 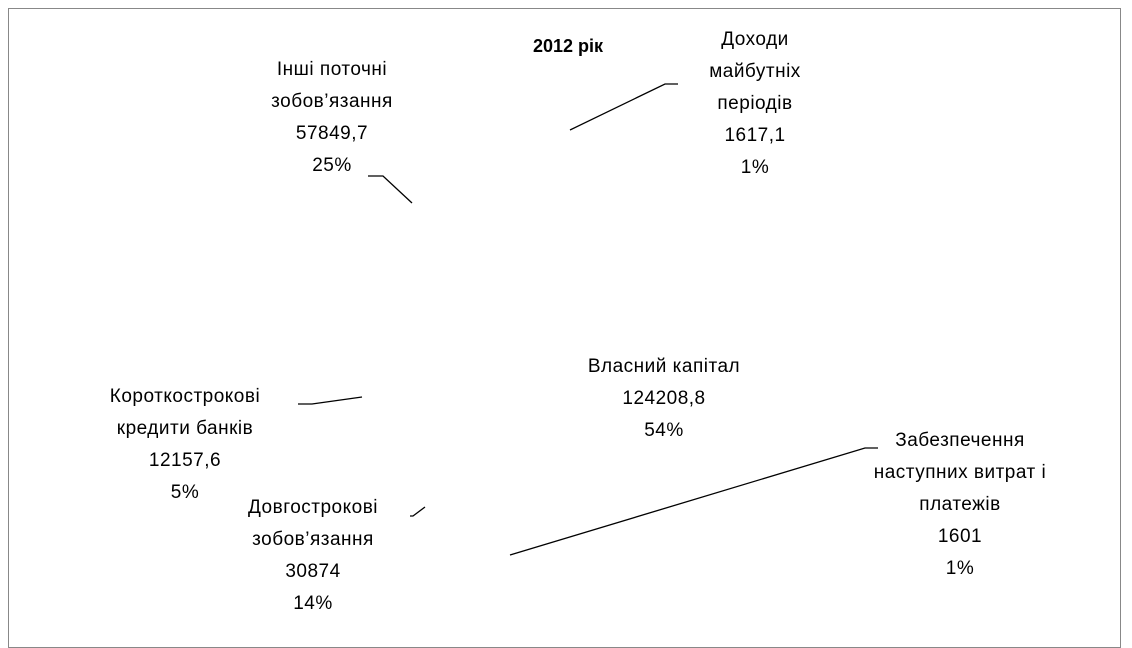 I want to click on category-label: Доходи майбутніх періодів, so click(x=755, y=71).